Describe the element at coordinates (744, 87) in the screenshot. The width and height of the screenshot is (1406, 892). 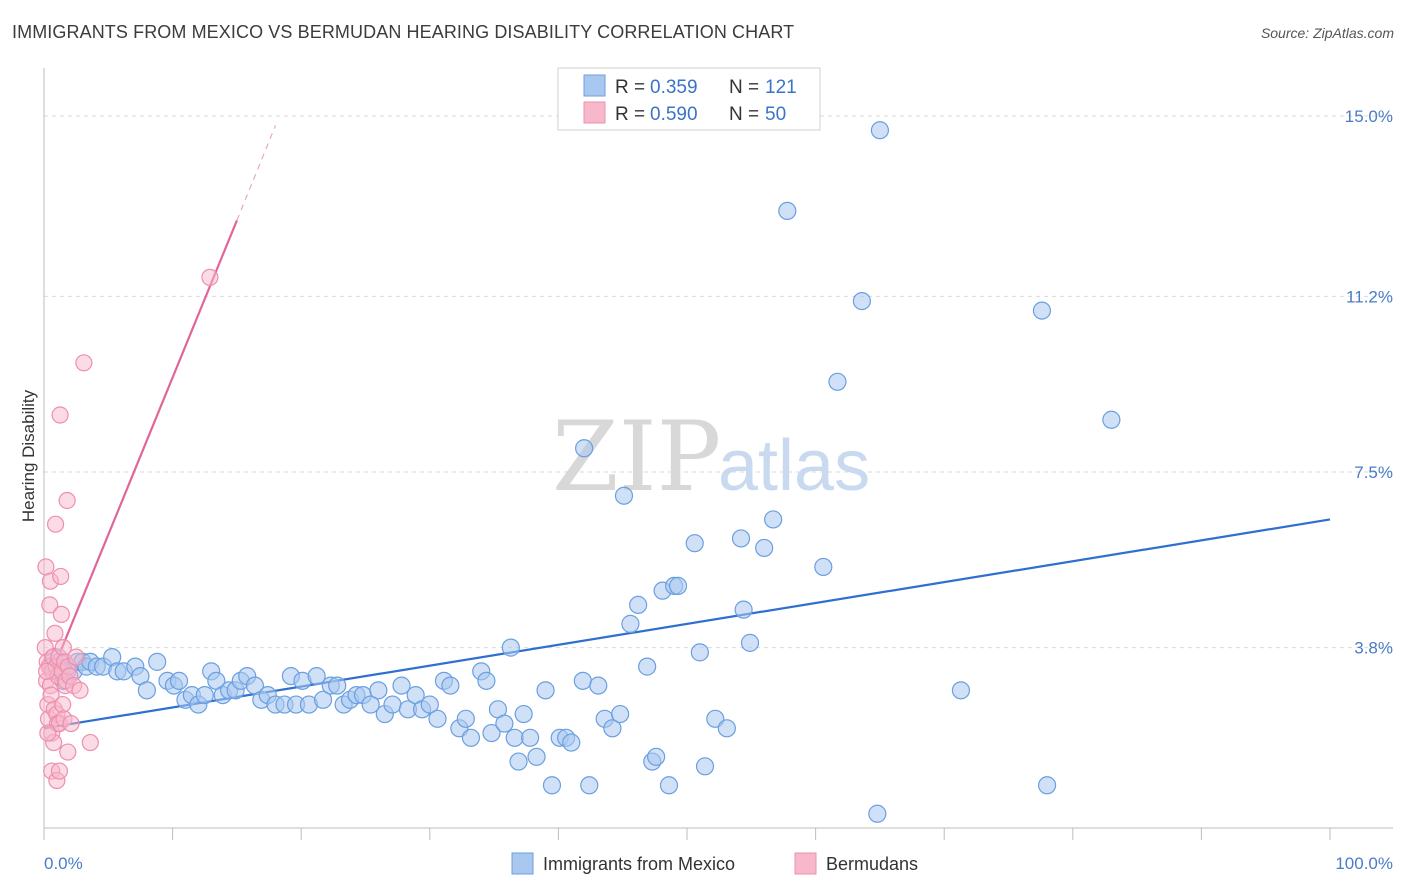
I see `stats-n-label-1: N =` at that location.